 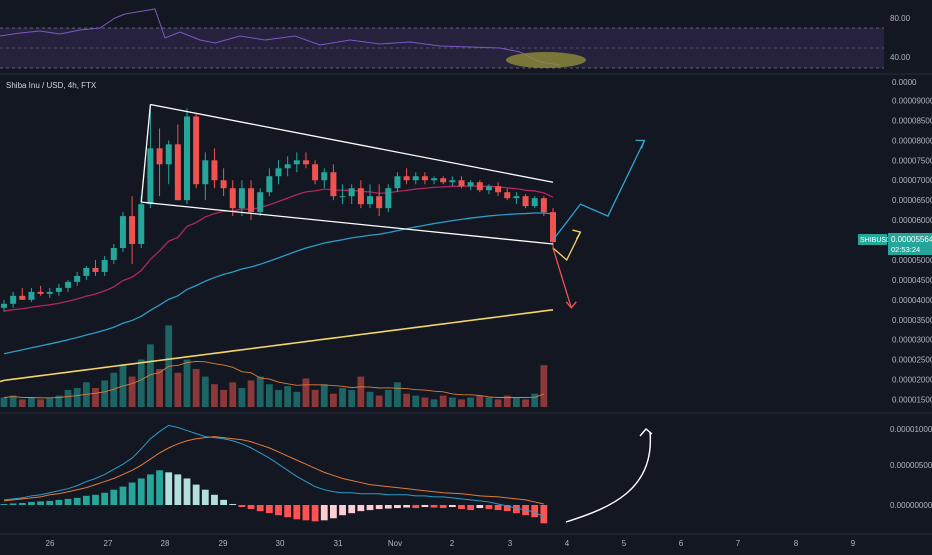 I want to click on wedge-lower-line, so click(x=347, y=223).